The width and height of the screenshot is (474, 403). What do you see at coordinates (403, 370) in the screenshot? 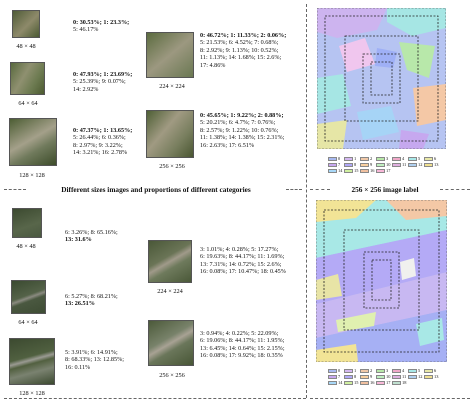
I see `legend-b-label-4: 4` at bounding box center [403, 370].